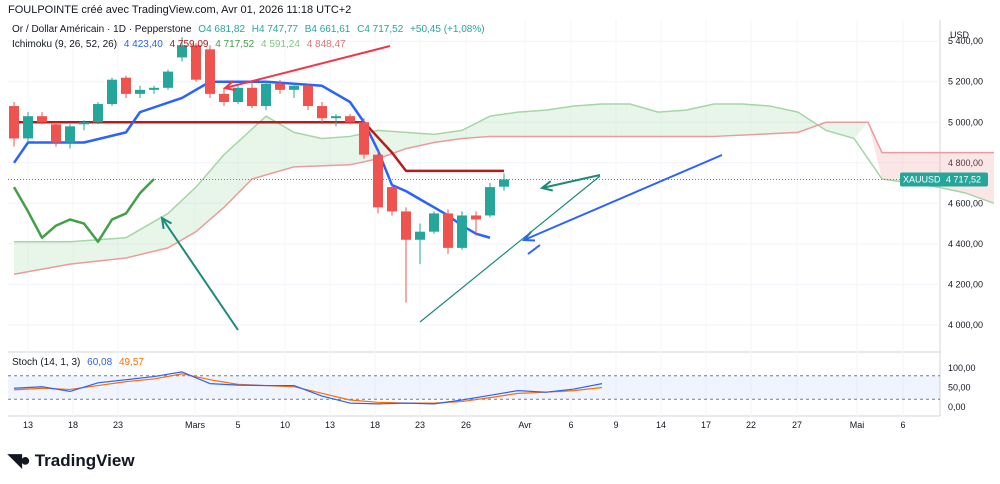  What do you see at coordinates (380, 29) in the screenshot?
I see `ohlc-close: C4 717,52` at bounding box center [380, 29].